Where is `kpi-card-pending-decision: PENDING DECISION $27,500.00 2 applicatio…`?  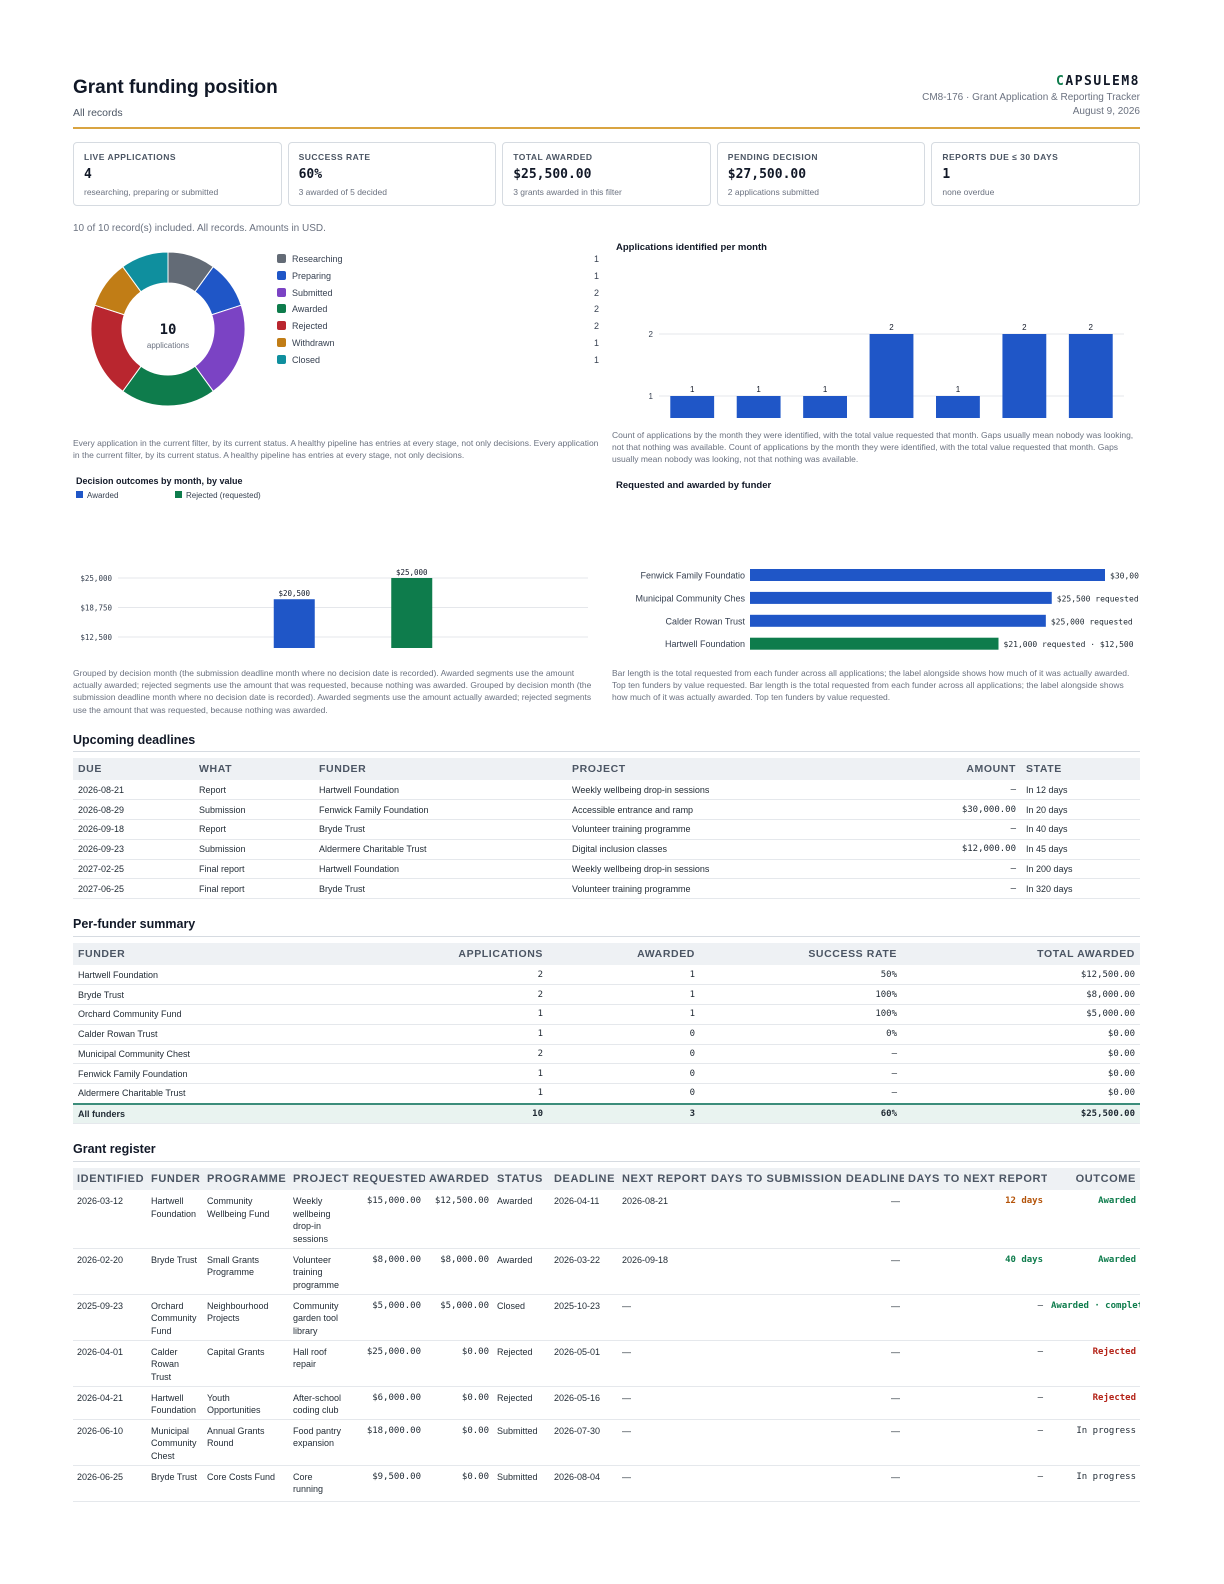 kpi-card-pending-decision: PENDING DECISION $27,500.00 2 applicatio… is located at coordinates (821, 174).